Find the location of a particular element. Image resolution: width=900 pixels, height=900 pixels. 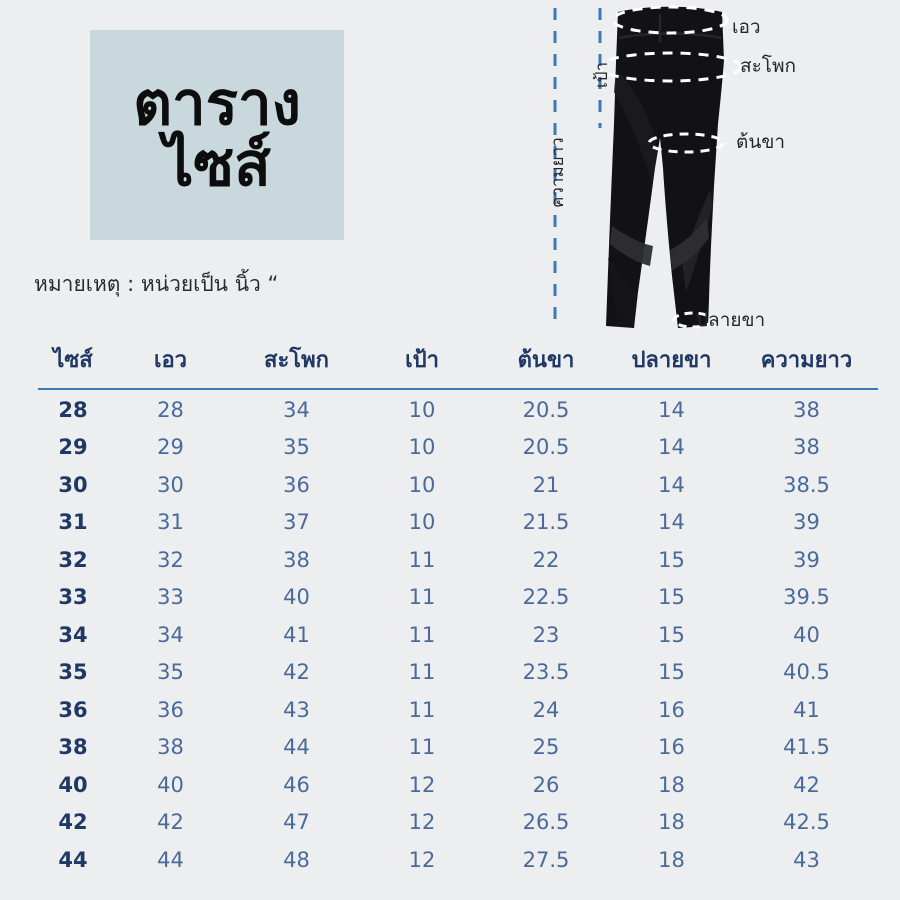

table-row: 28 28 34 10 20.5 14 38 is located at coordinates (458, 410).